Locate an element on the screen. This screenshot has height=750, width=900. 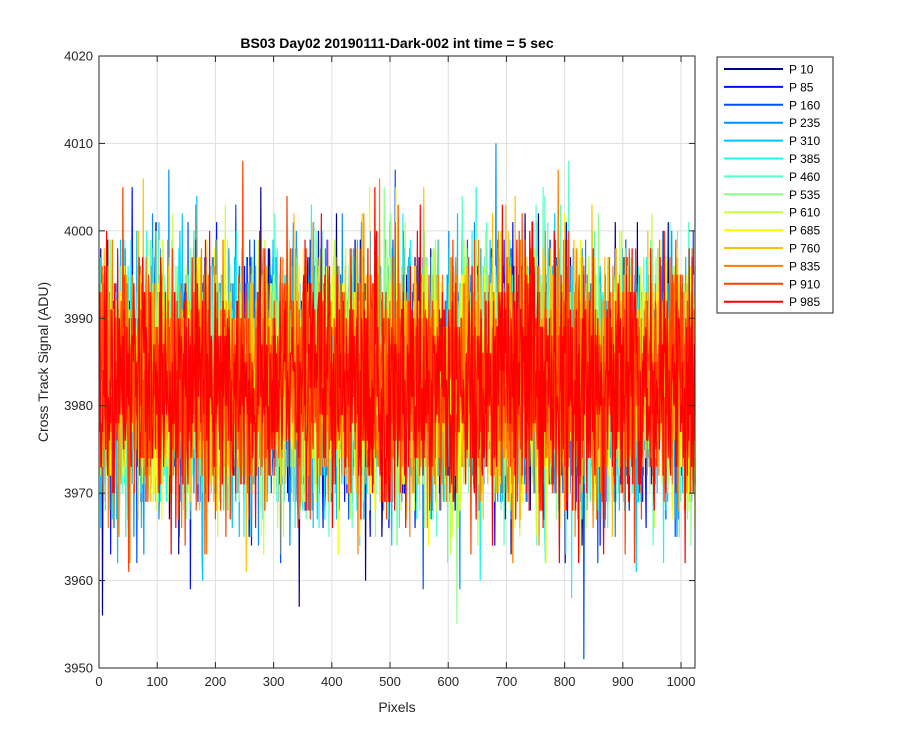
y-tick-label: 4010 is located at coordinates (78, 143).